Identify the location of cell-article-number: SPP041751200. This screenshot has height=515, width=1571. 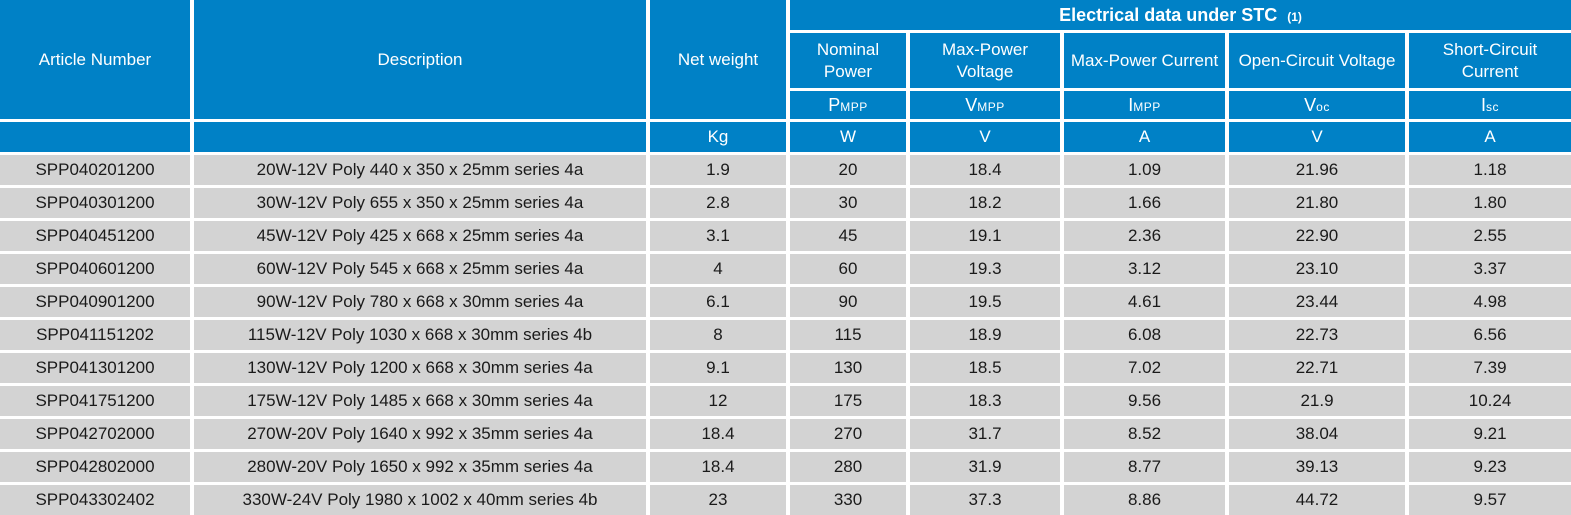
(95, 401).